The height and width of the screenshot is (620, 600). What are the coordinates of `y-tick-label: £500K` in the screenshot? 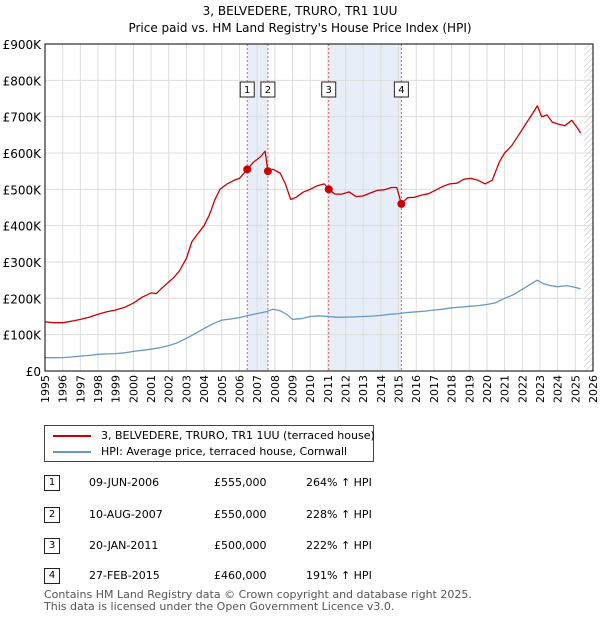 It's located at (23, 190).